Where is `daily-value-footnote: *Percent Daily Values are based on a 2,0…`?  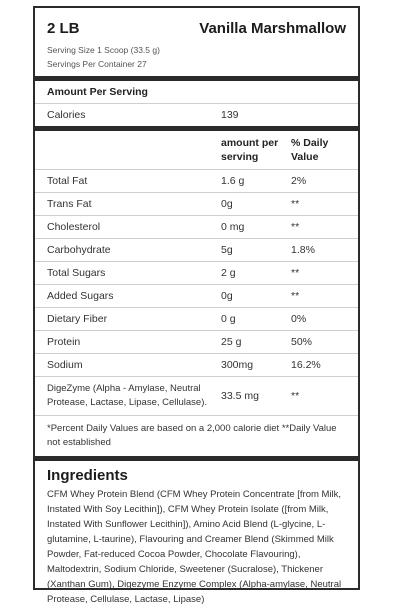
daily-value-footnote: *Percent Daily Values are based on a 2,0… is located at coordinates (196, 438).